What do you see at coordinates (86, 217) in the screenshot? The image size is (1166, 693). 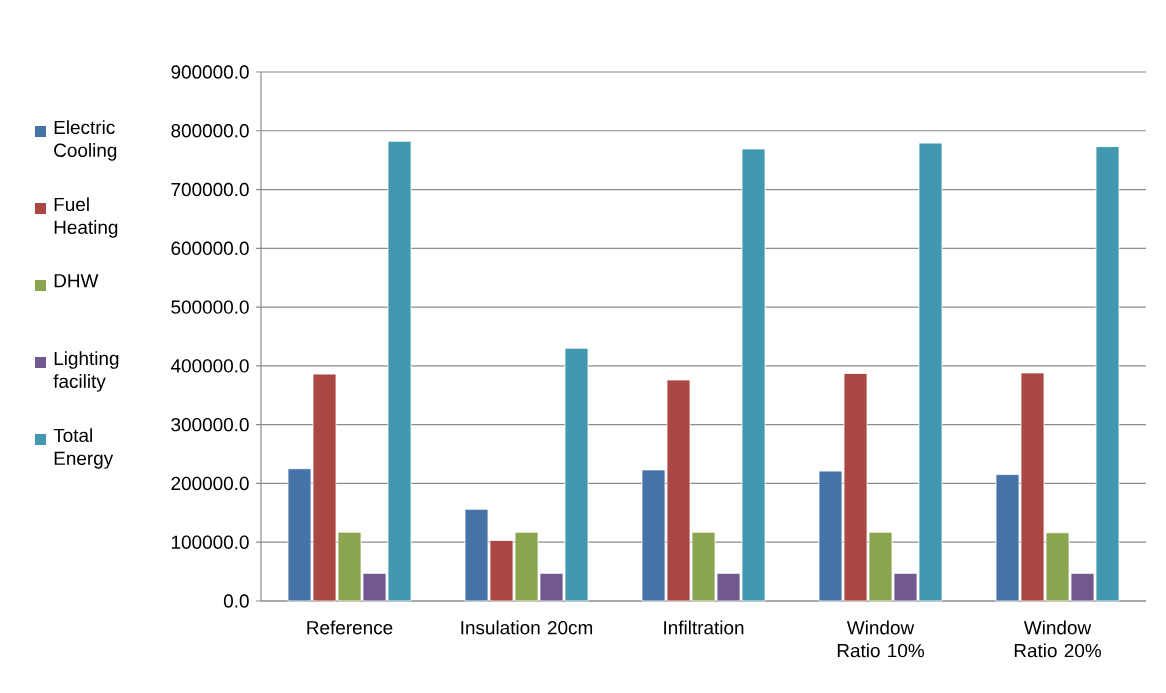 I see `legend-label: Fuel Heating` at bounding box center [86, 217].